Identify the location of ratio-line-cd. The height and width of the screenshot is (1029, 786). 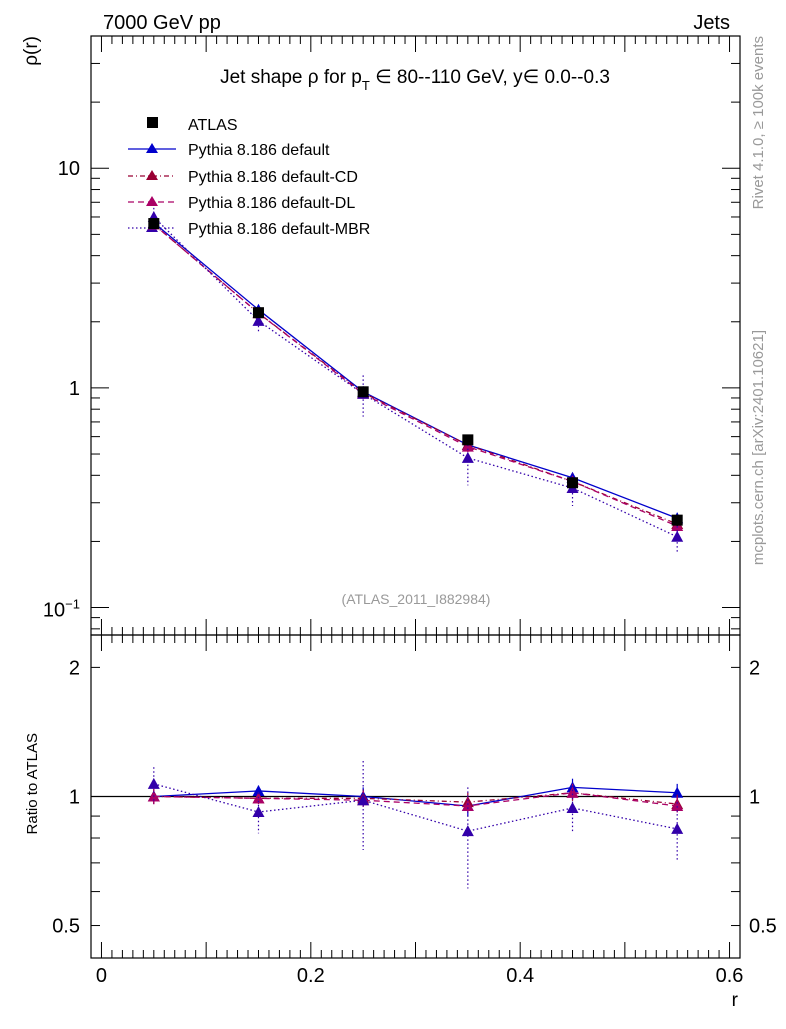
(415, 798).